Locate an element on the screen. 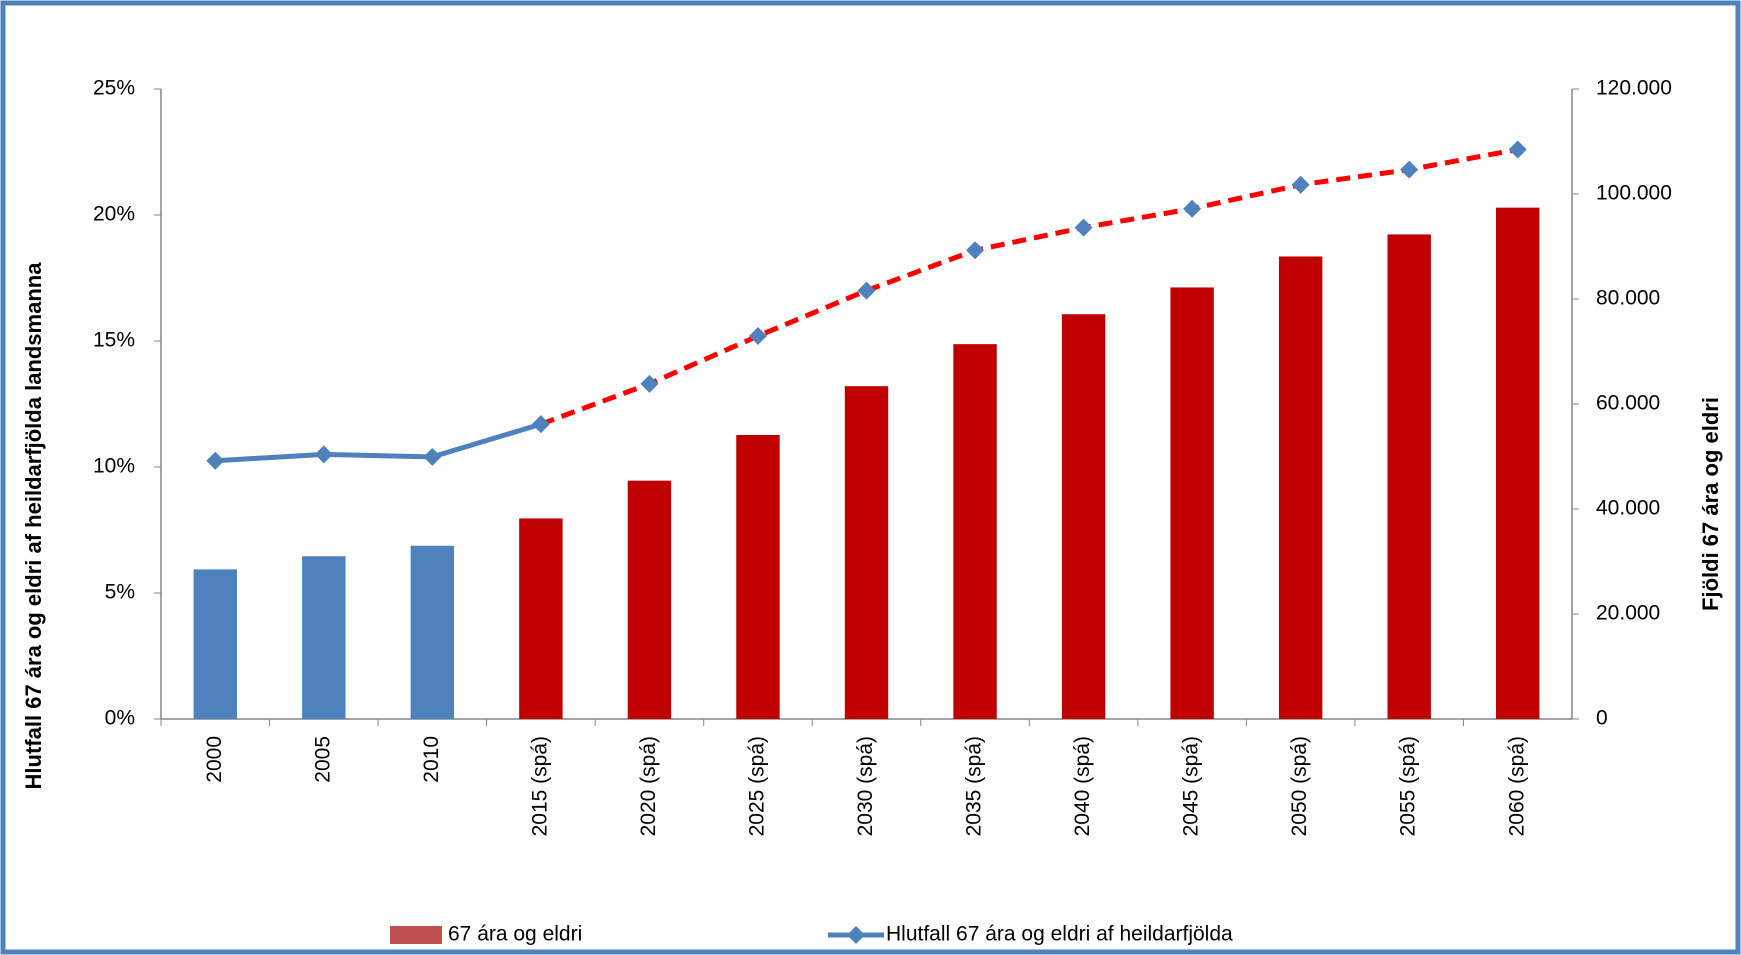 This screenshot has width=1741, height=955. x-tick-label: 2025 (spá) is located at coordinates (757, 786).